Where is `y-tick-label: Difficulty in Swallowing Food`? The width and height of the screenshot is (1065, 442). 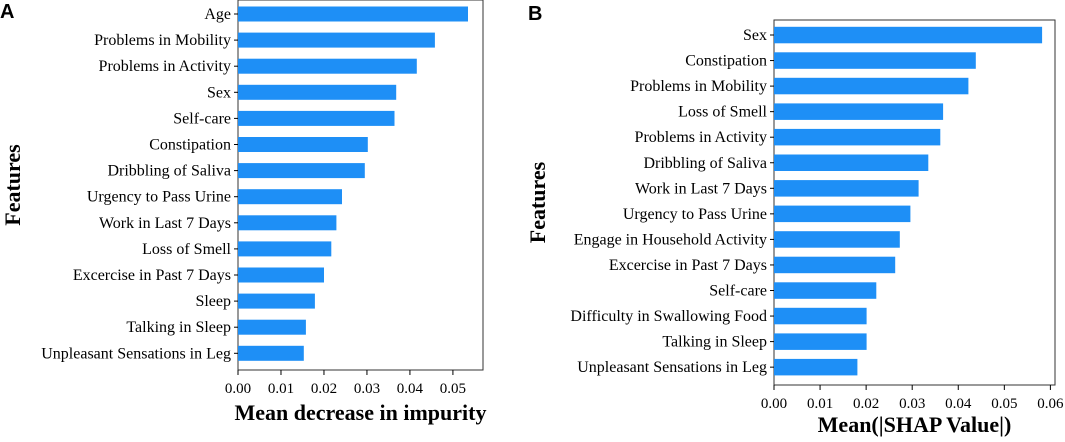
y-tick-label: Difficulty in Swallowing Food is located at coordinates (668, 316).